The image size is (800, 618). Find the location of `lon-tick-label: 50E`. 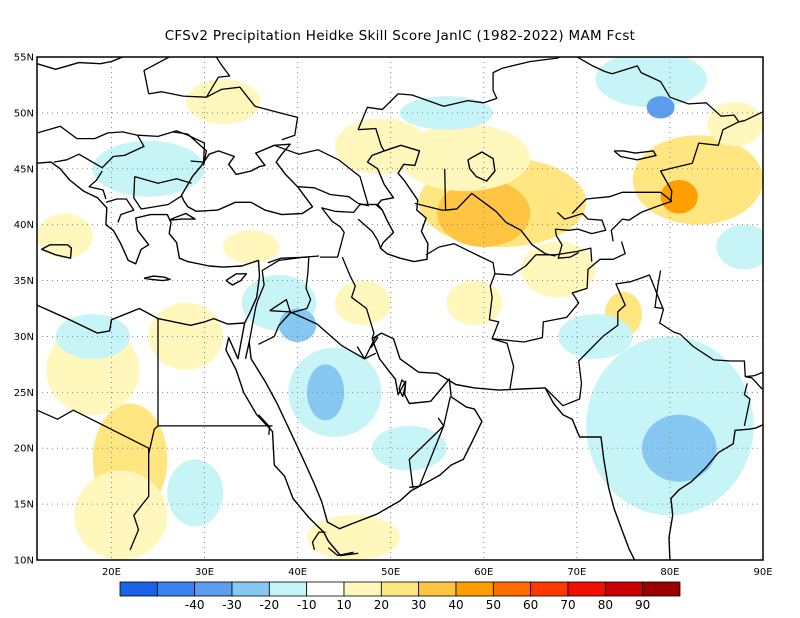

lon-tick-label: 50E is located at coordinates (390, 572).